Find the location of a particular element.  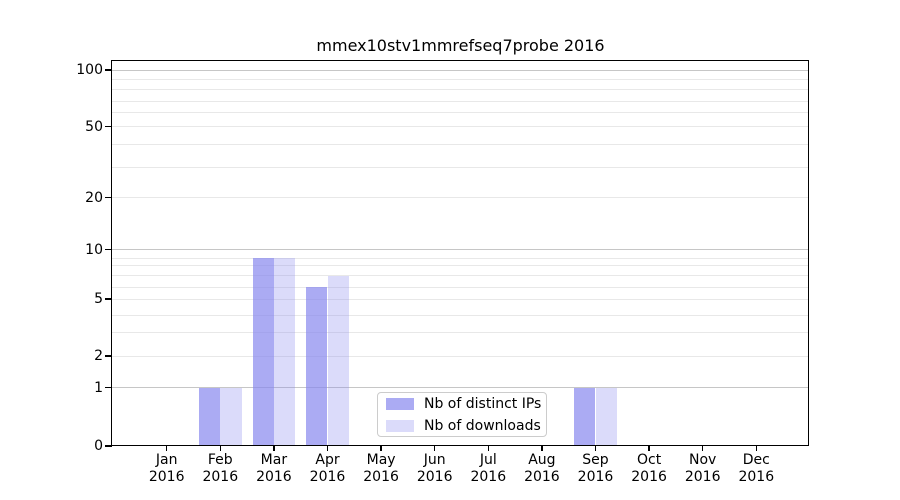

x-tick-label: Jan 2016 is located at coordinates (167, 469).